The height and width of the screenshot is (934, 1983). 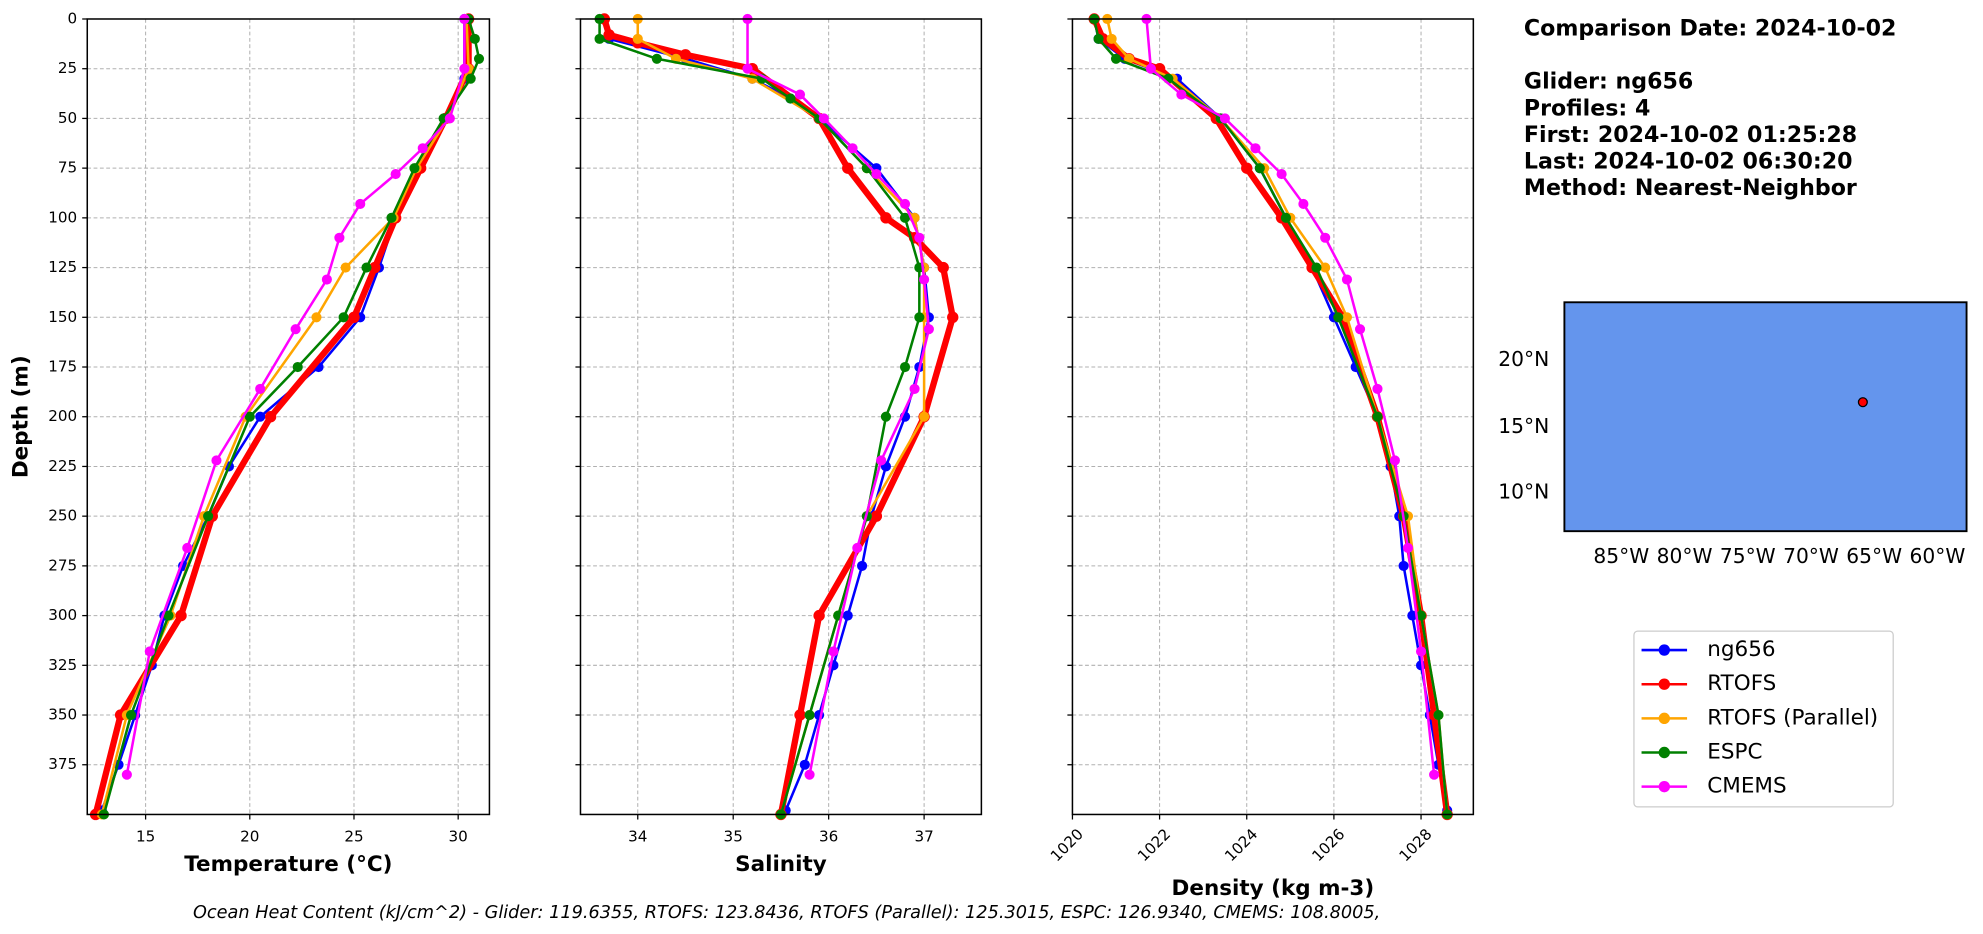 I want to click on lat-label: 10°N, so click(x=1523, y=492).